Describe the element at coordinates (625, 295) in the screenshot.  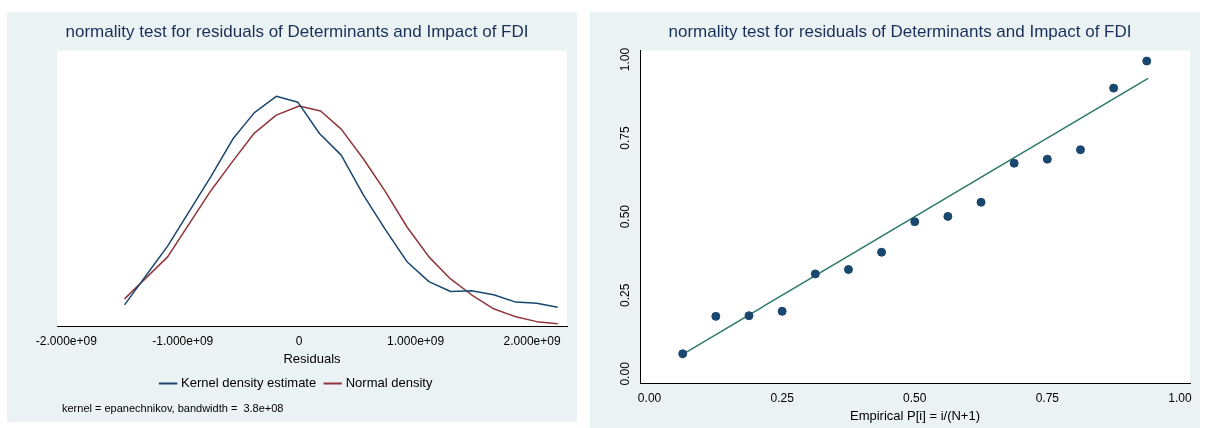
I see `y-tick-label: 0.25` at that location.